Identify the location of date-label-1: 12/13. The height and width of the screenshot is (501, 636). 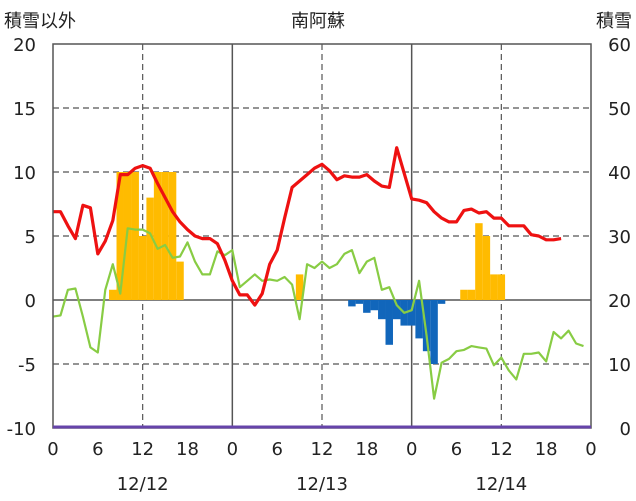
(322, 484).